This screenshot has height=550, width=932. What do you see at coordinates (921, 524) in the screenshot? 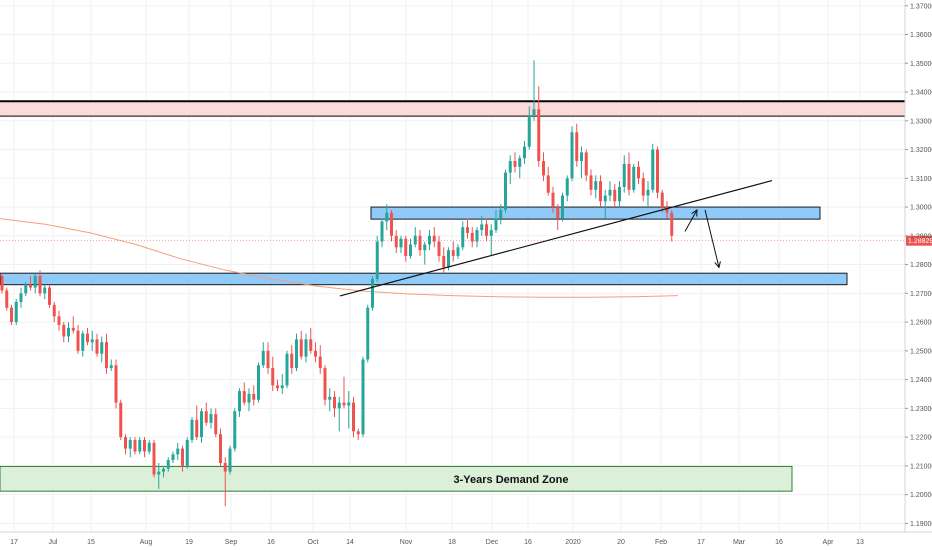
I see `price-tick-label: 1.19000` at bounding box center [921, 524].